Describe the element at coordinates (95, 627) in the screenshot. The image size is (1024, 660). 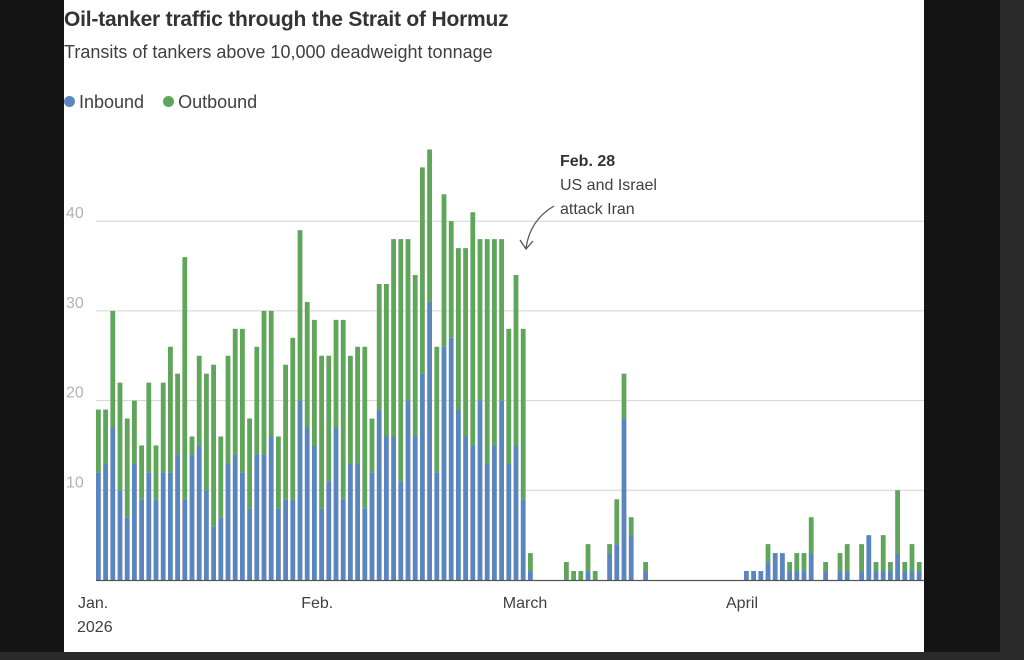
I see `x-tick-sublabel-year: 2026` at that location.